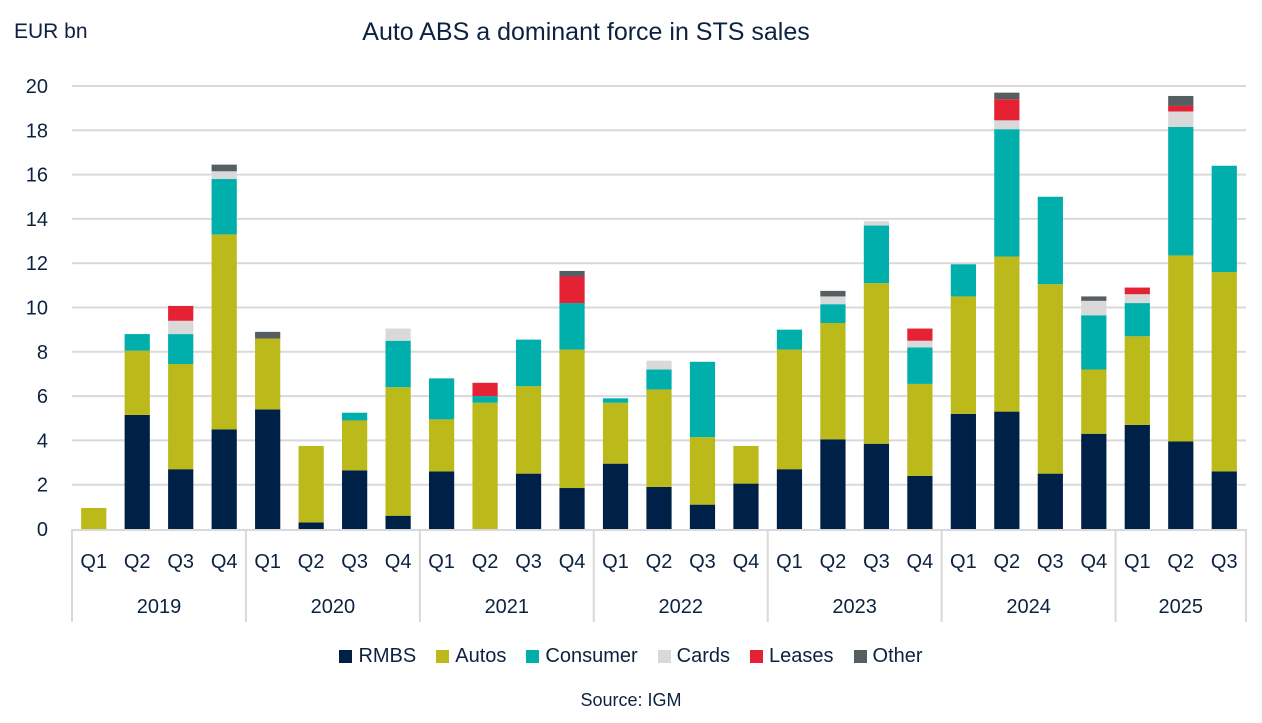 This screenshot has width=1262, height=723. Describe the element at coordinates (897, 656) in the screenshot. I see `legend-label: Other` at that location.